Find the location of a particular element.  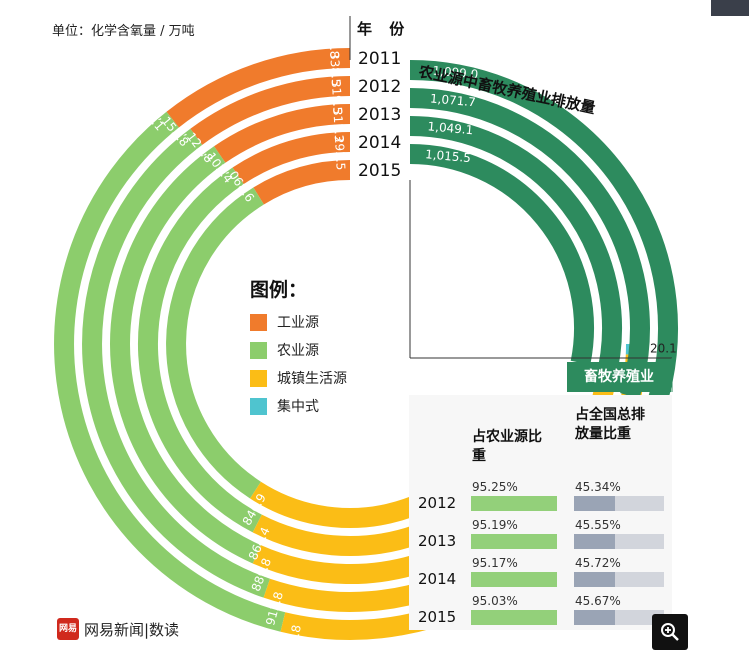

zoom-in-button is located at coordinates (670, 632).